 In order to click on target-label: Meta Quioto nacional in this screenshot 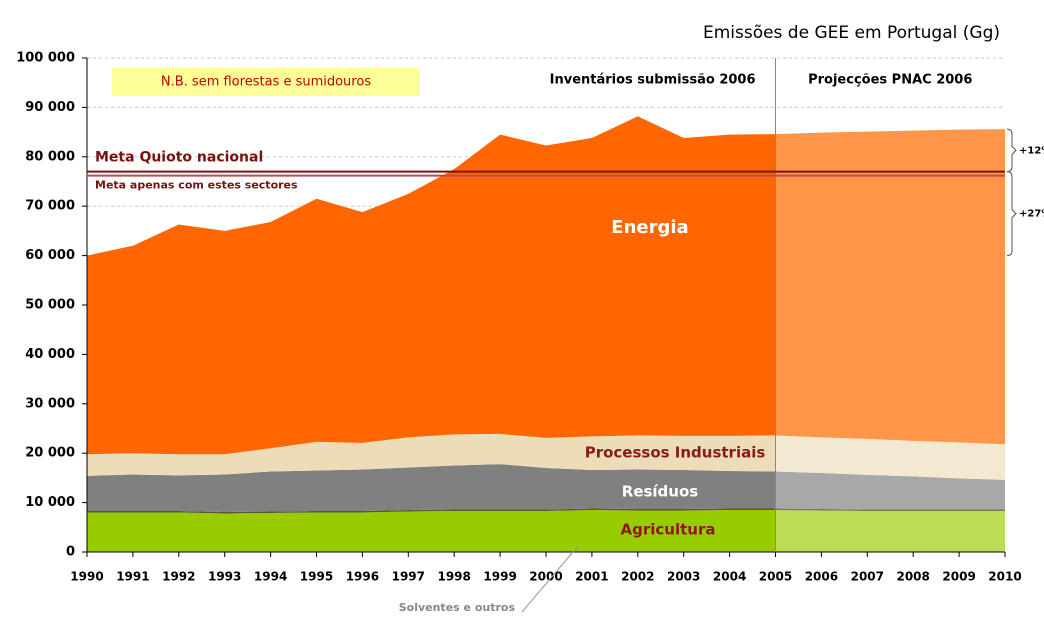, I will do `click(179, 158)`.